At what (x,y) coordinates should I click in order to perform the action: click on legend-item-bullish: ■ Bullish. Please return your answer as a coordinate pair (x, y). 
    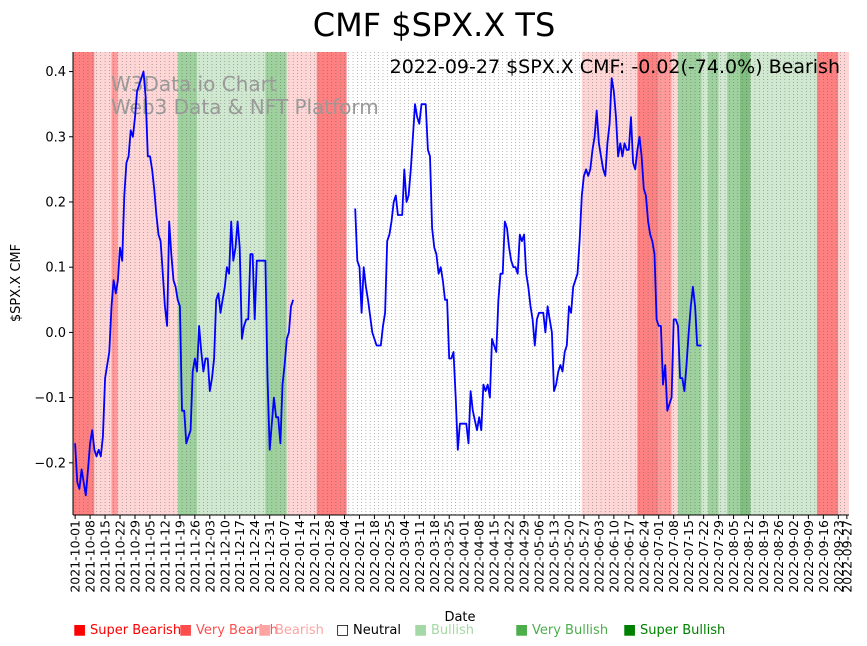
    Looking at the image, I should click on (444, 630).